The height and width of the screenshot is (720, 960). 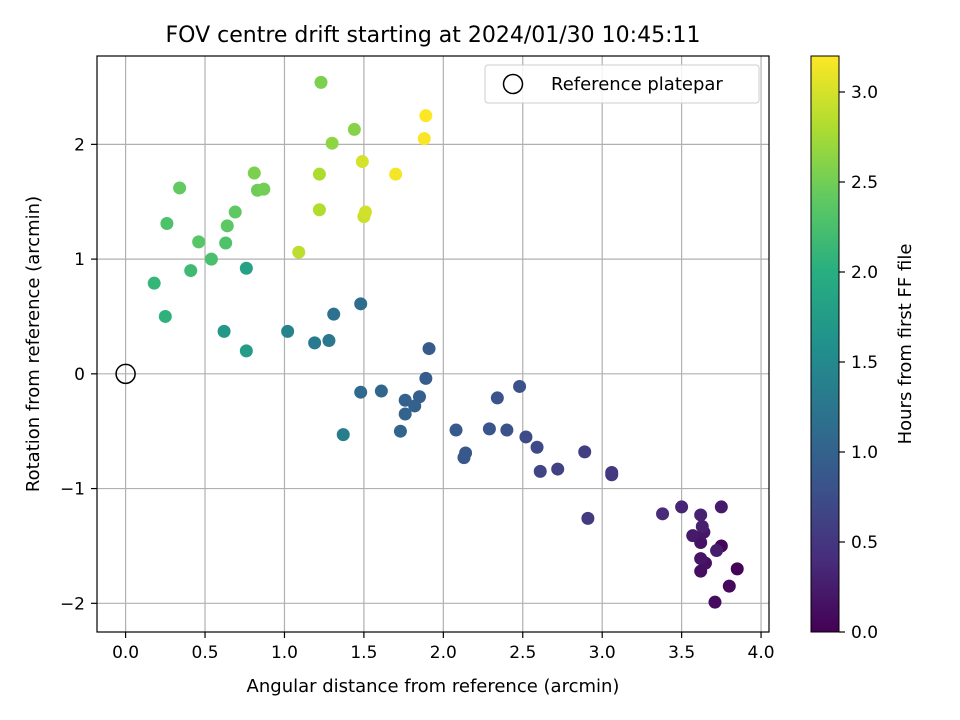 What do you see at coordinates (125, 374) in the screenshot?
I see `reference-marker` at bounding box center [125, 374].